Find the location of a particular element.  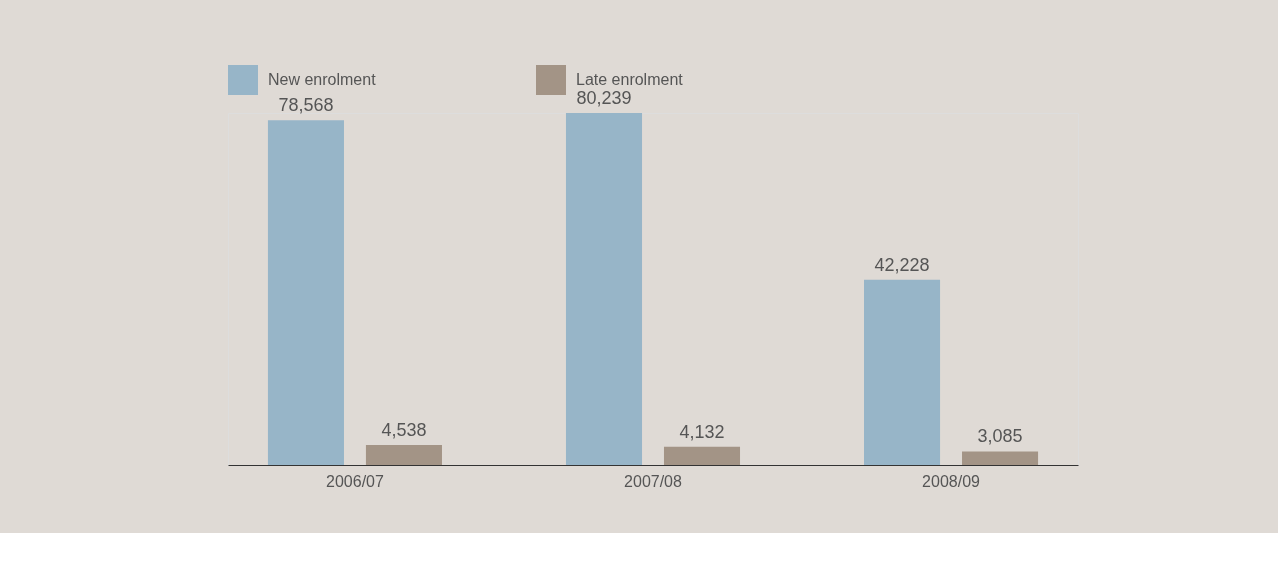

data-label: 42,228 is located at coordinates (902, 264).